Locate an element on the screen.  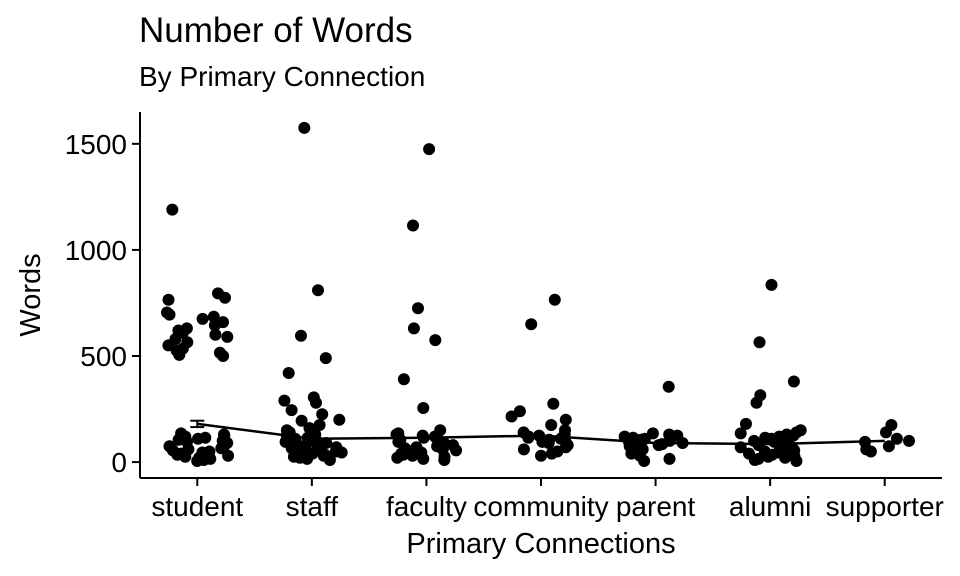
x-axis-label: Primary Connections is located at coordinates (540, 544).